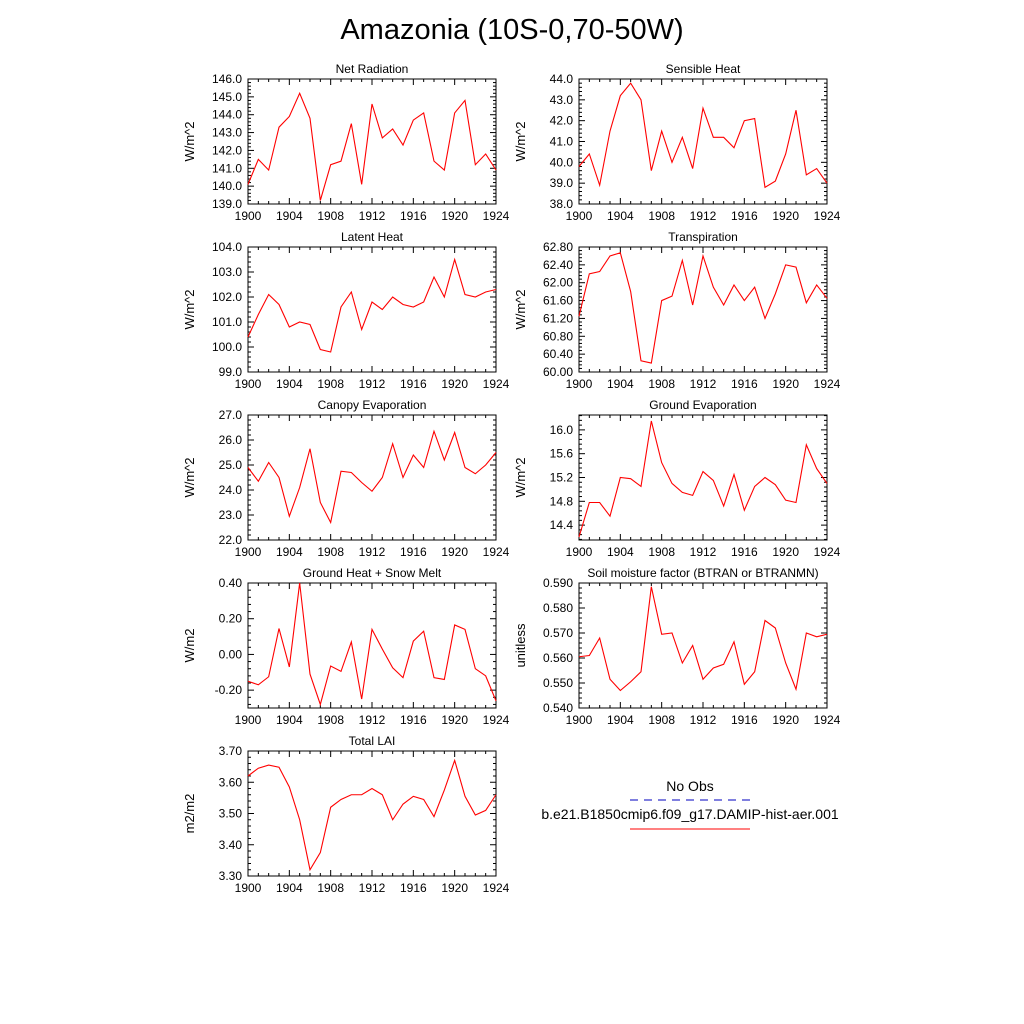  I want to click on y-tick-label: 0.20, so click(231, 619).